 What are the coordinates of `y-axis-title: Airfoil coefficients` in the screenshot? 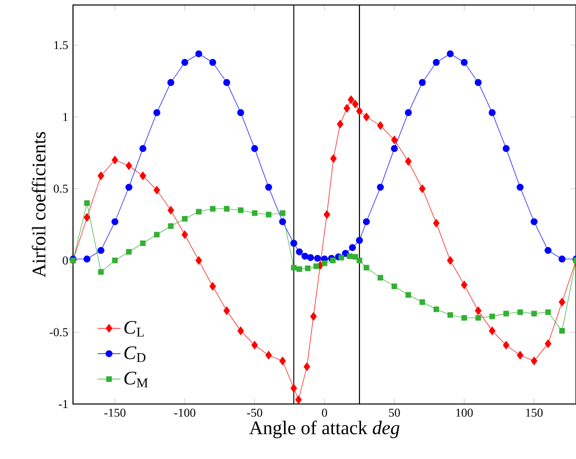 It's located at (39, 205).